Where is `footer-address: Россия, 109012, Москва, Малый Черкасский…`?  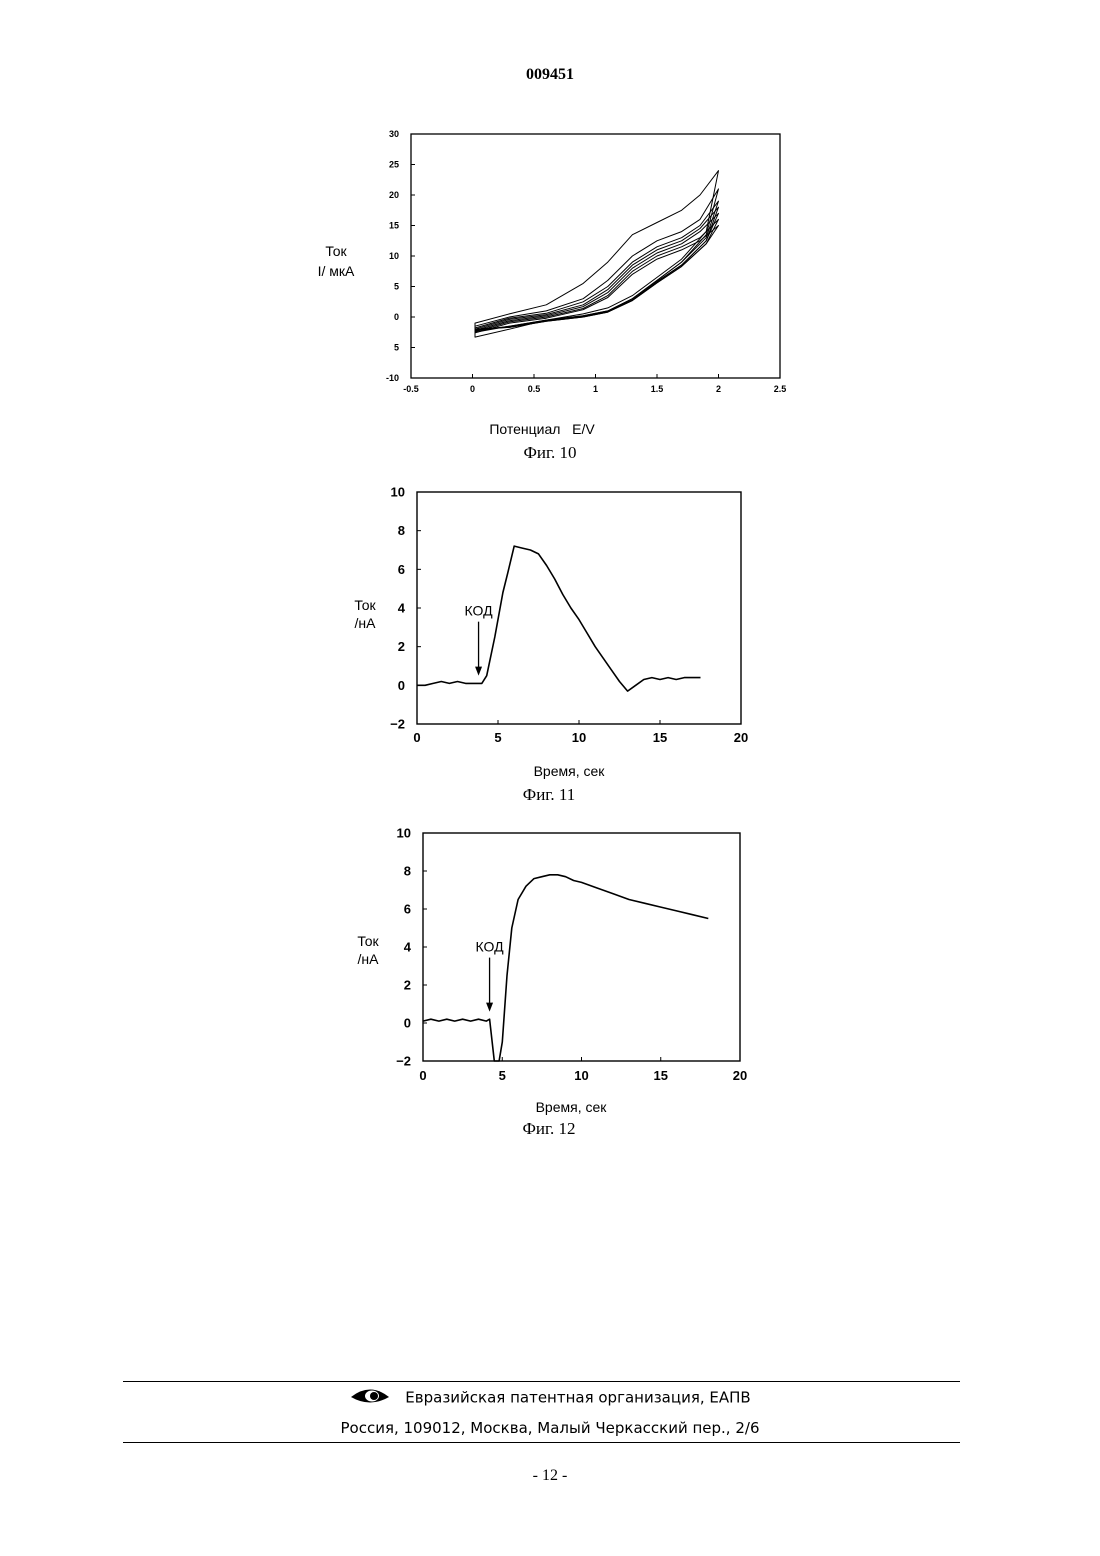 footer-address: Россия, 109012, Москва, Малый Черкасский… is located at coordinates (550, 1428).